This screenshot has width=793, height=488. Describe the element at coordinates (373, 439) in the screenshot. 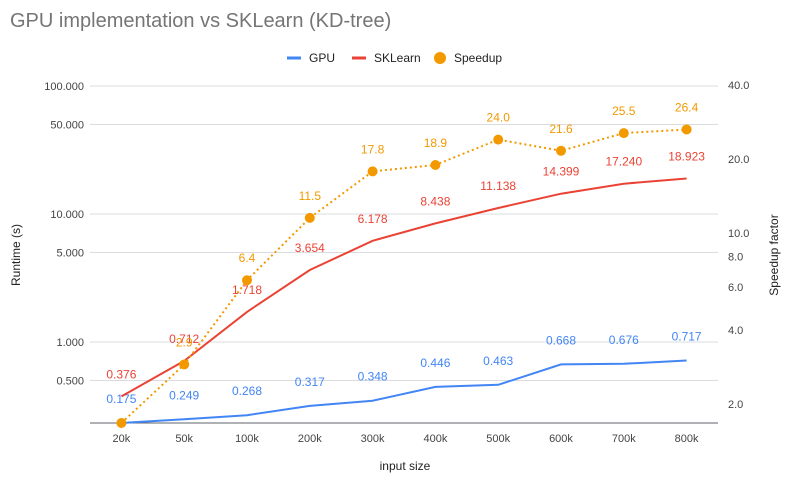

I see `x-tick-label: 300k` at that location.